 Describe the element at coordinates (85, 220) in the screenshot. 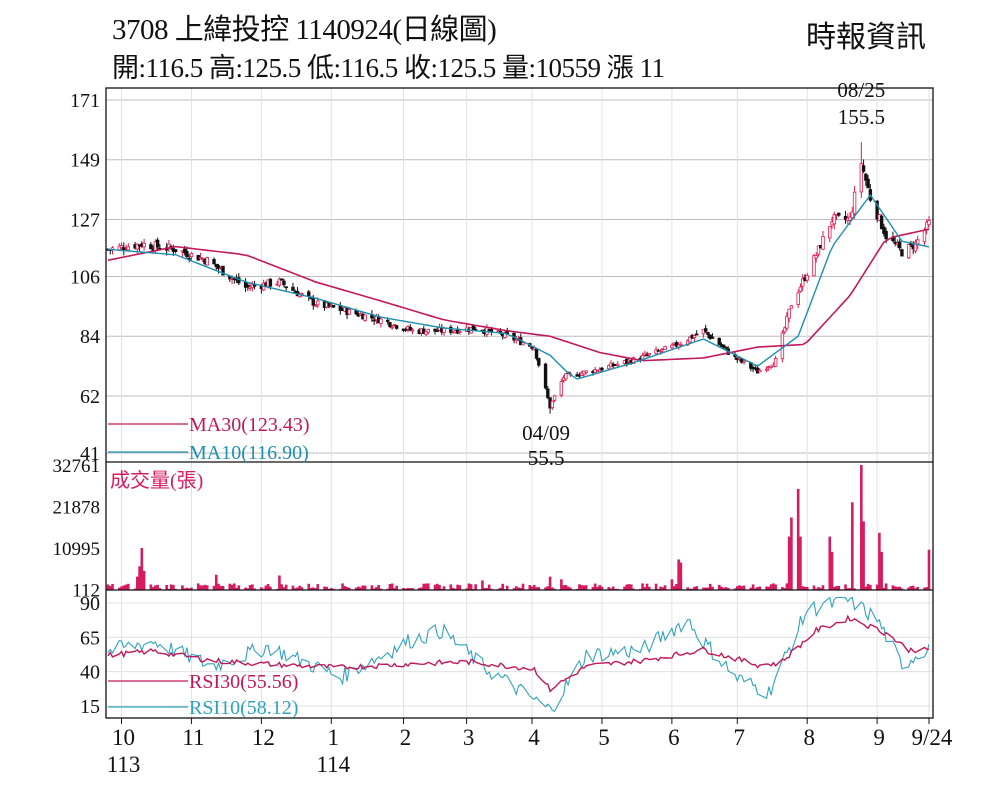

I see `price-tick-label: 127` at that location.